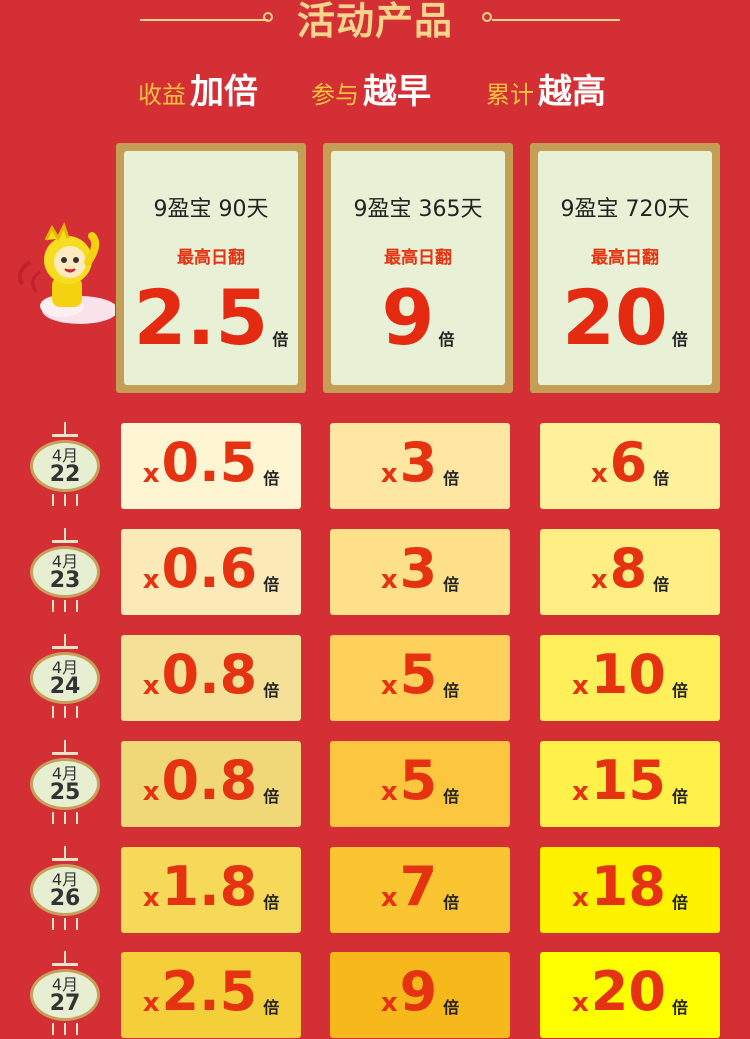 Image resolution: width=750 pixels, height=1039 pixels. What do you see at coordinates (630, 678) in the screenshot?
I see `multiplier-cell: x10 倍` at bounding box center [630, 678].